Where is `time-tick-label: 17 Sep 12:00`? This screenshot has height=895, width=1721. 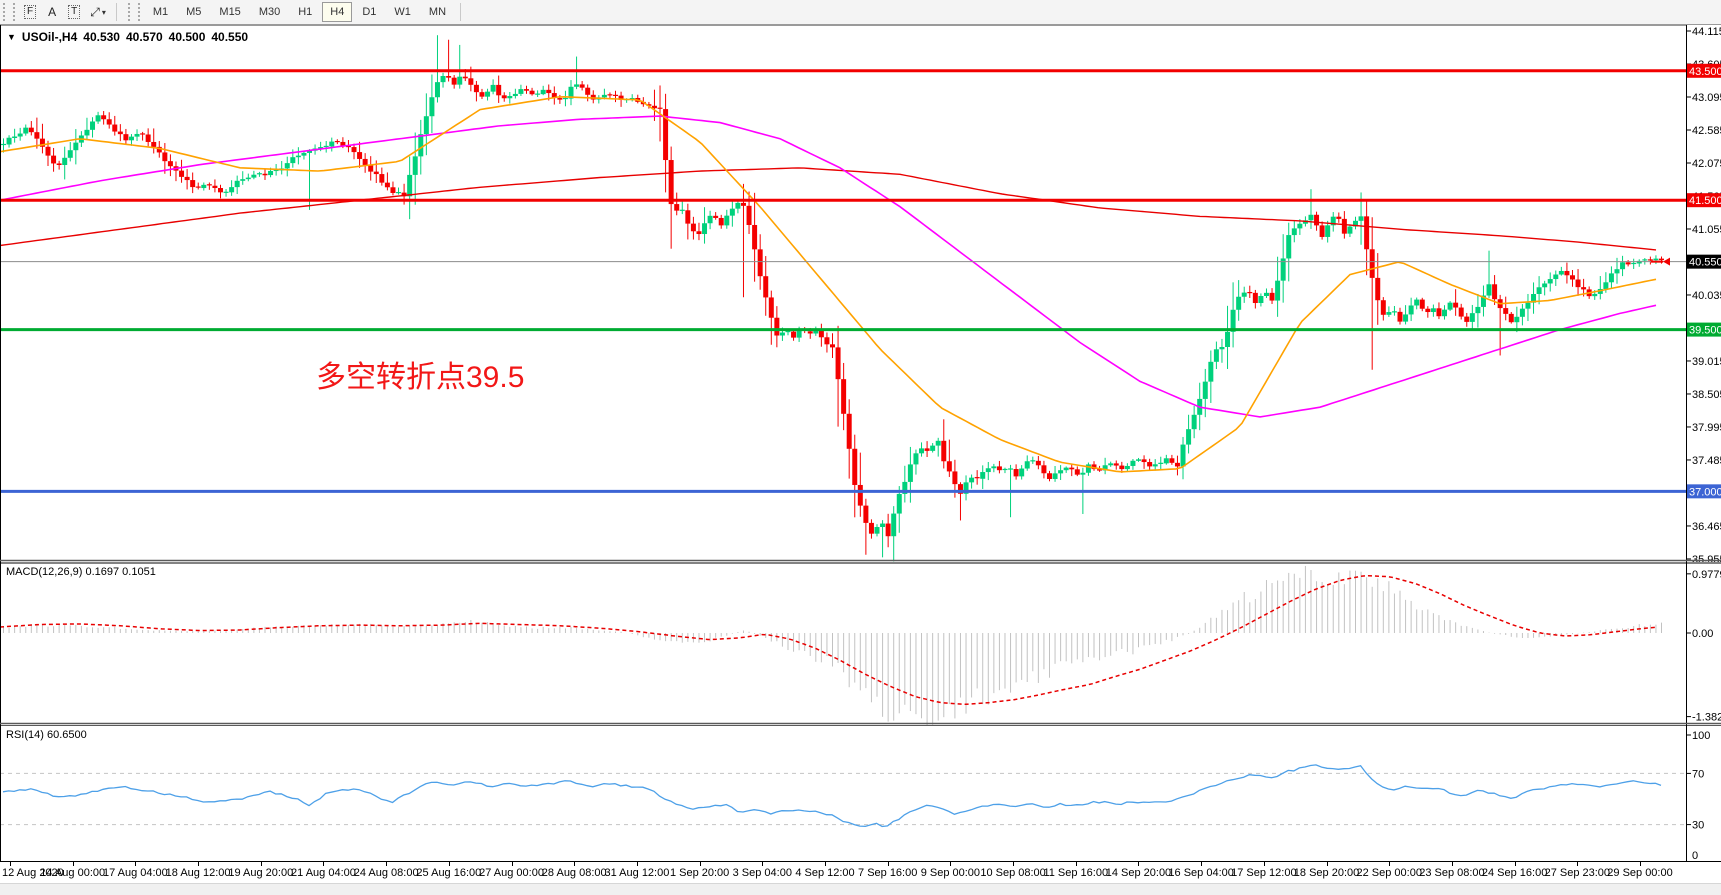 time-tick-label: 17 Sep 12:00 is located at coordinates (1264, 873).